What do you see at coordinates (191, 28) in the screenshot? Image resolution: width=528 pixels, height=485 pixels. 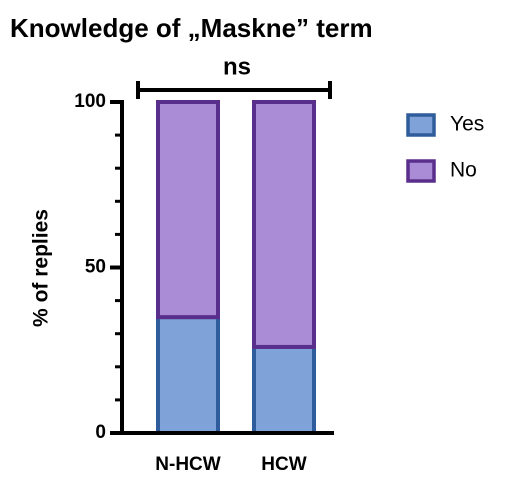 I see `chart-title: Knowledge of „Maskne” term` at bounding box center [191, 28].